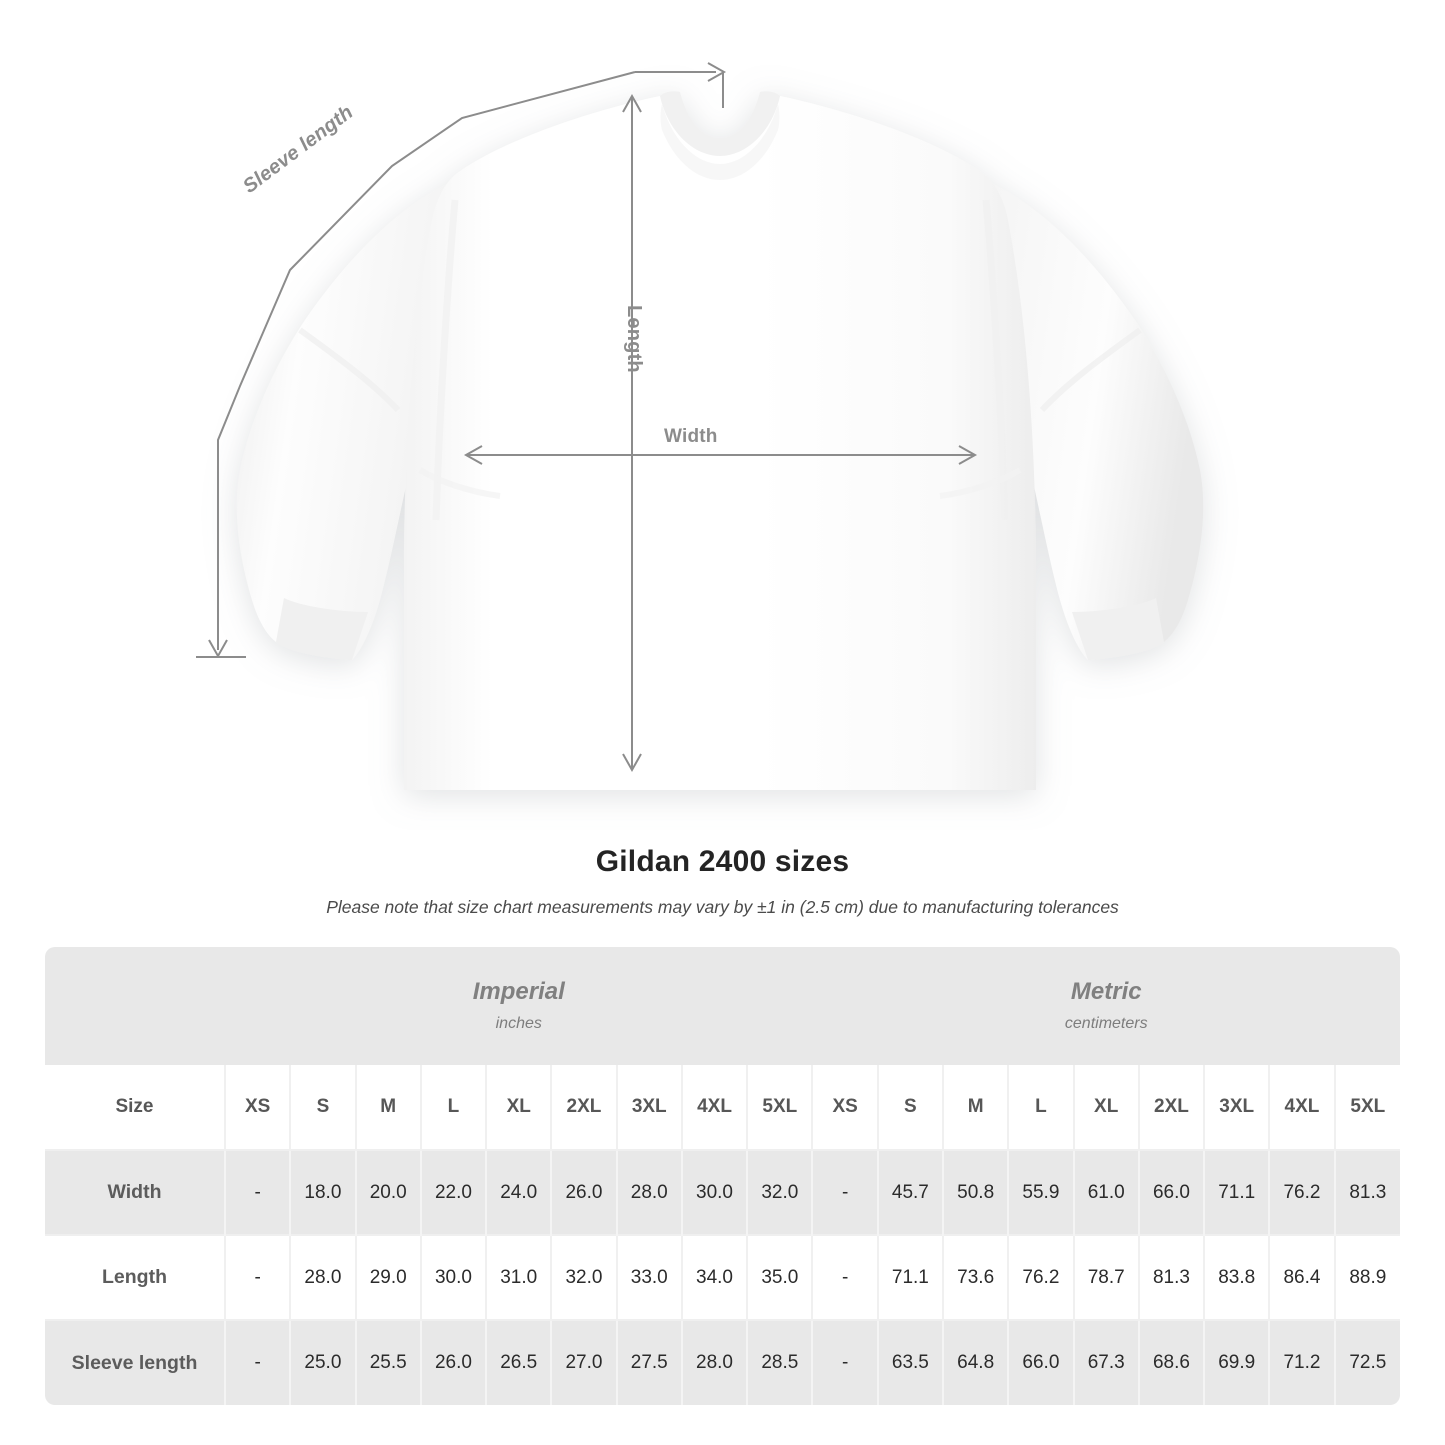  I want to click on size-header-metric-4: XL, so click(1106, 1107).